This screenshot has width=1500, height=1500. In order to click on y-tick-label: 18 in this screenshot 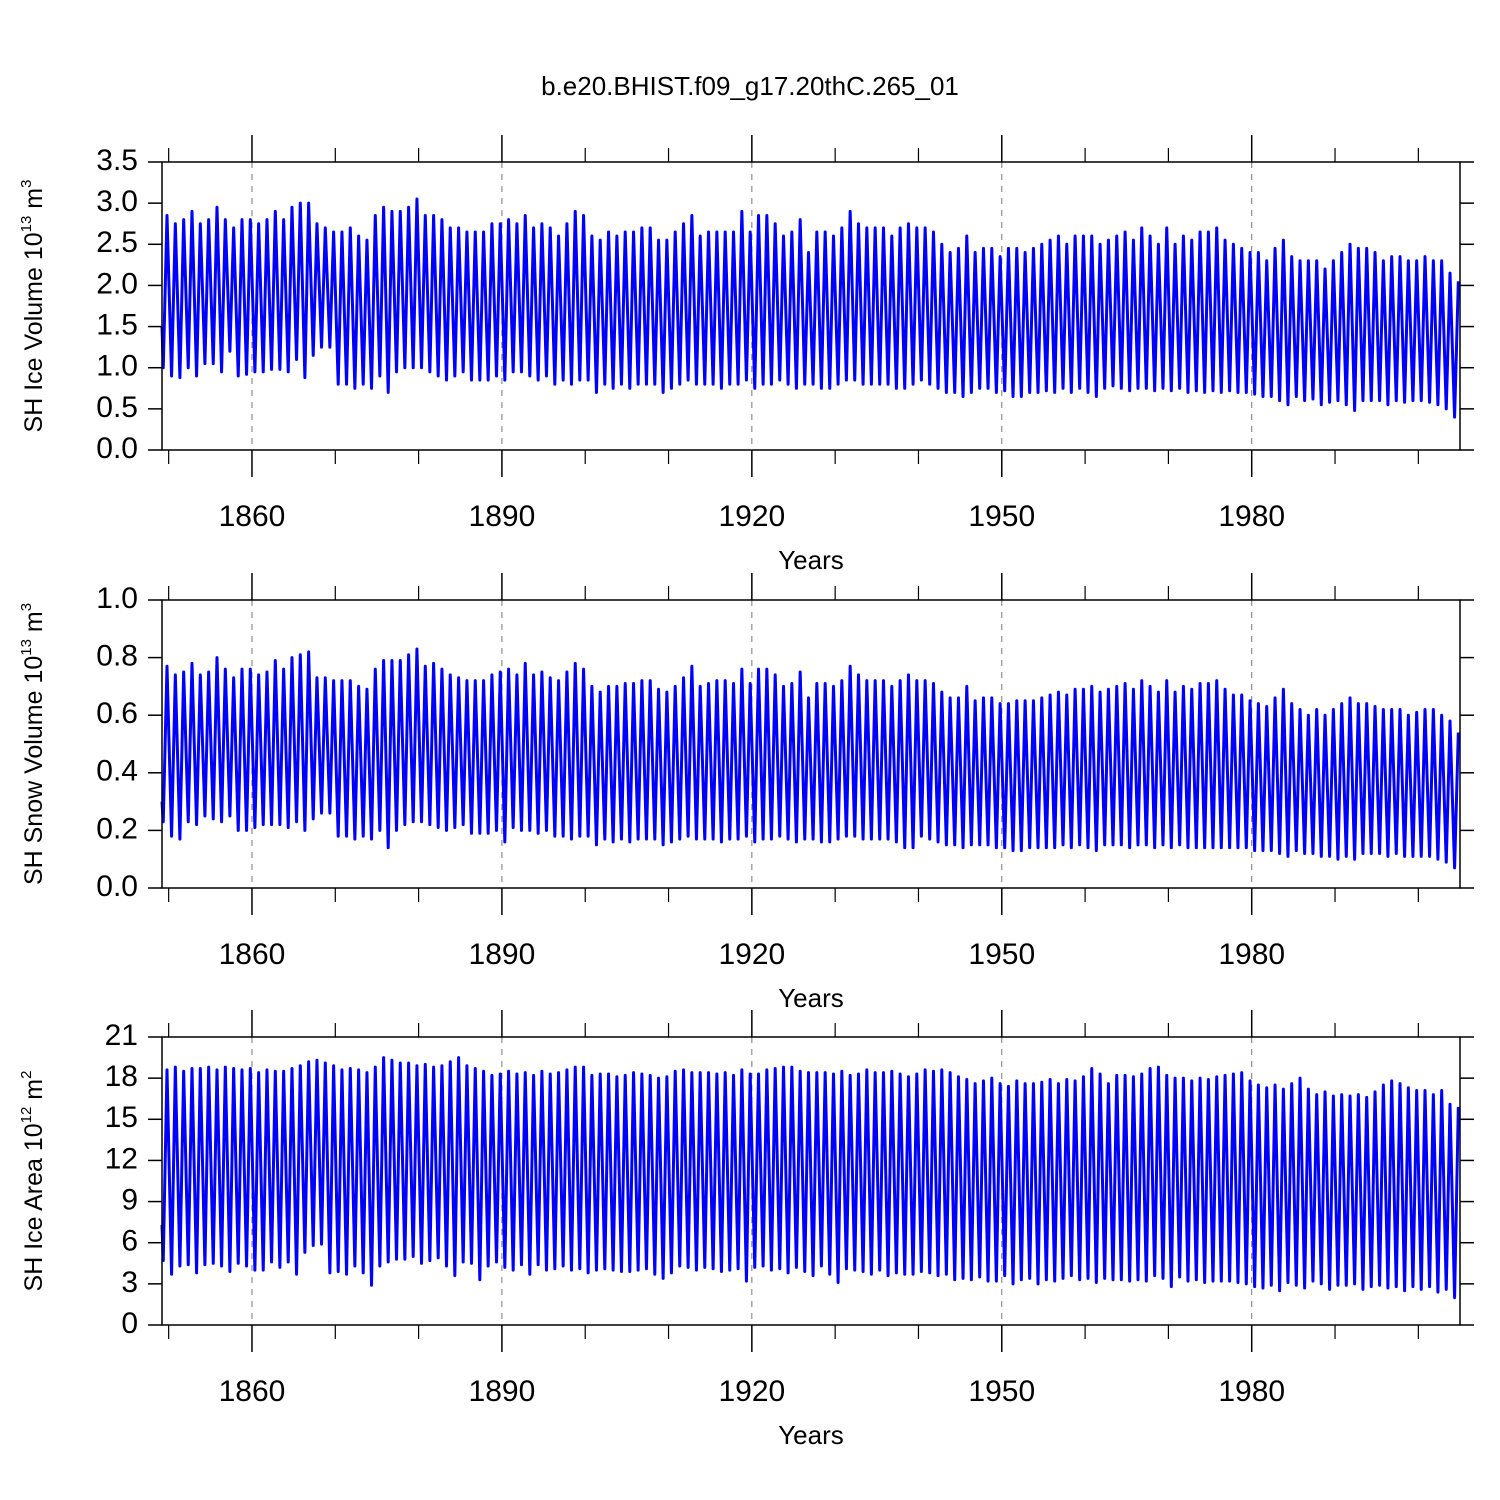, I will do `click(121, 1076)`.